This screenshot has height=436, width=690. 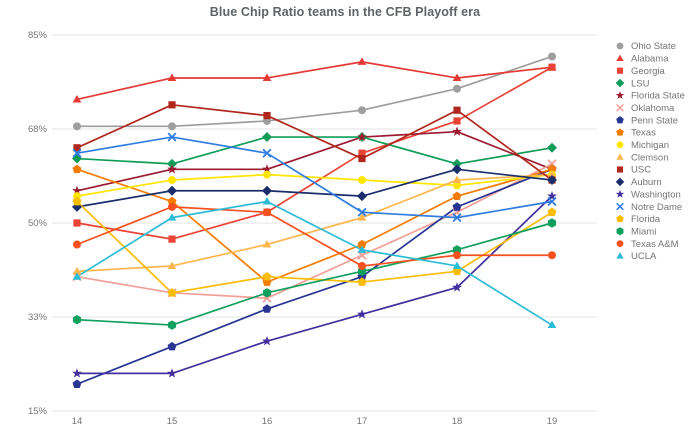 I want to click on series-line-usc, so click(x=314, y=142).